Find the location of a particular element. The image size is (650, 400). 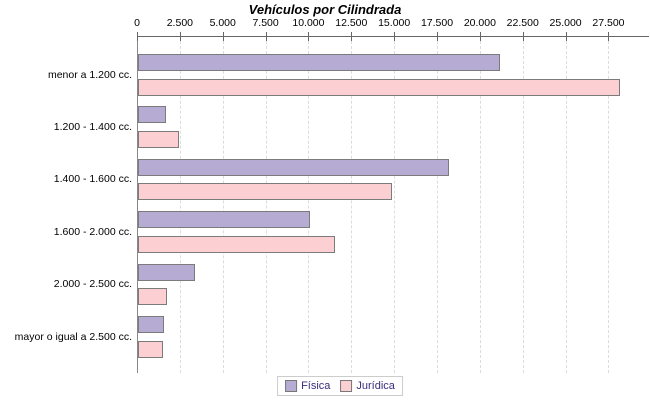

legend-entry-juridica: Jurídica is located at coordinates (367, 386).